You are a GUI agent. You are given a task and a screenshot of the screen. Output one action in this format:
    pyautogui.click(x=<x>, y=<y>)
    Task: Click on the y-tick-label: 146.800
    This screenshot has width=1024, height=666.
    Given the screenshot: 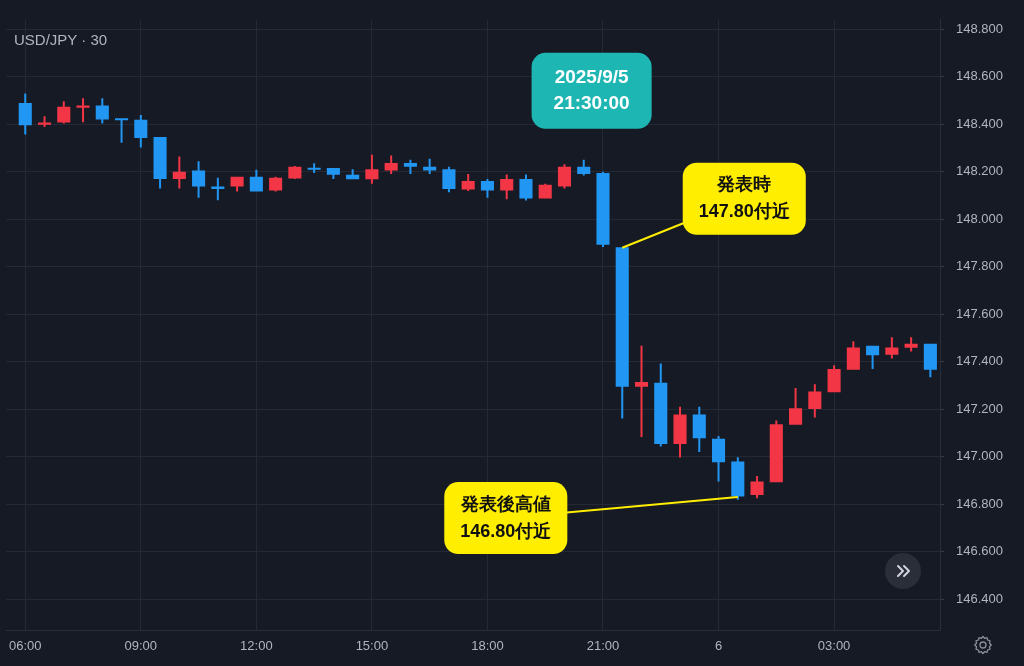 What is the action you would take?
    pyautogui.click(x=979, y=503)
    